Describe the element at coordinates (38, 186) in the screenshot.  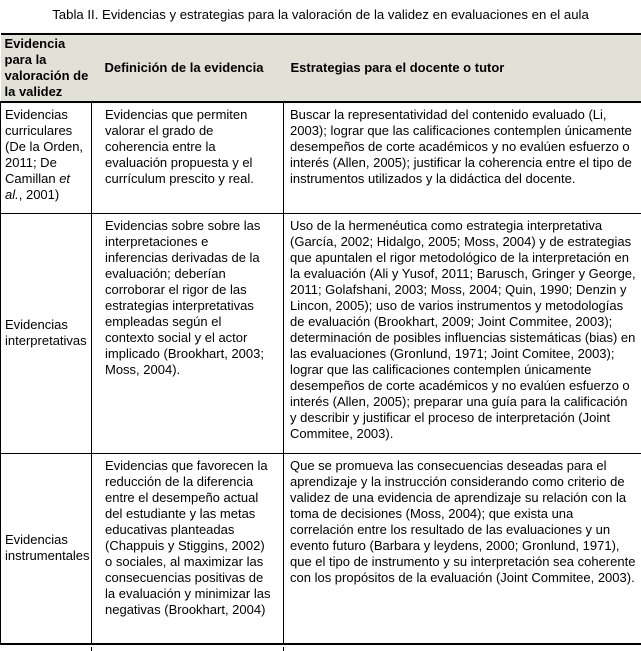
I see `evidencia-et-al-italic: et al.` at that location.